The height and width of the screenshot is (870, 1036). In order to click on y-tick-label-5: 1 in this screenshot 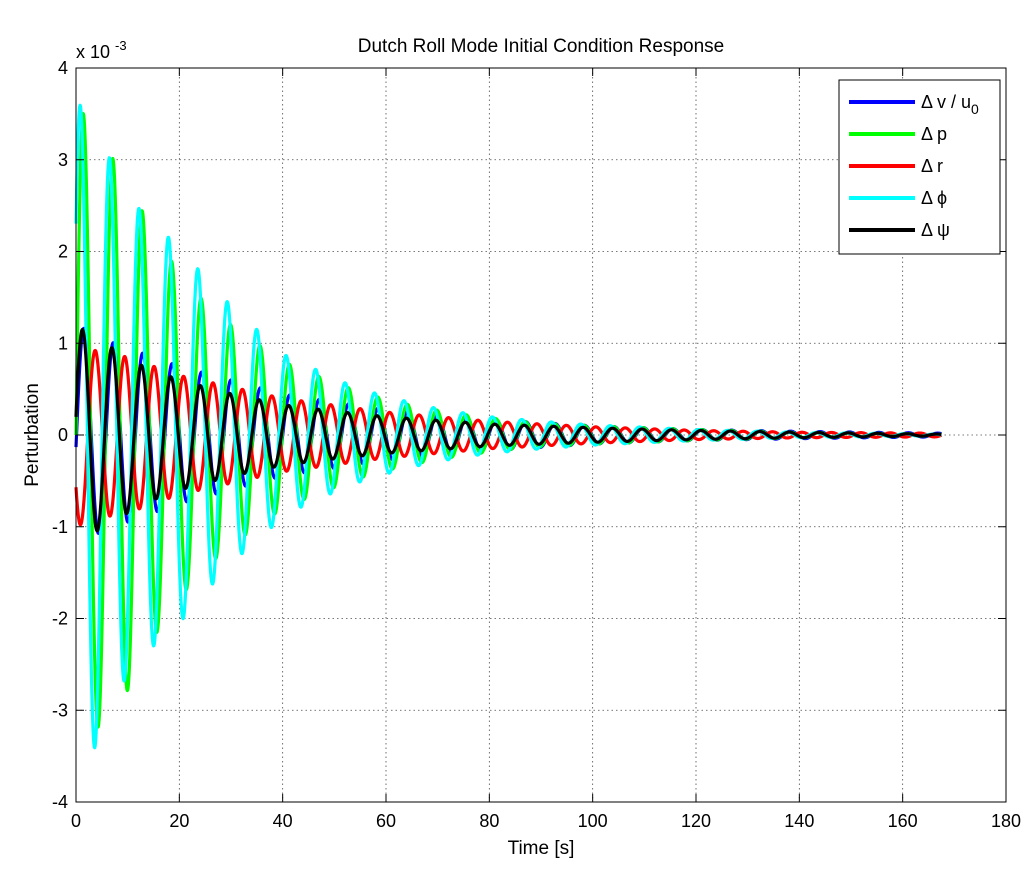, I will do `click(63, 343)`.